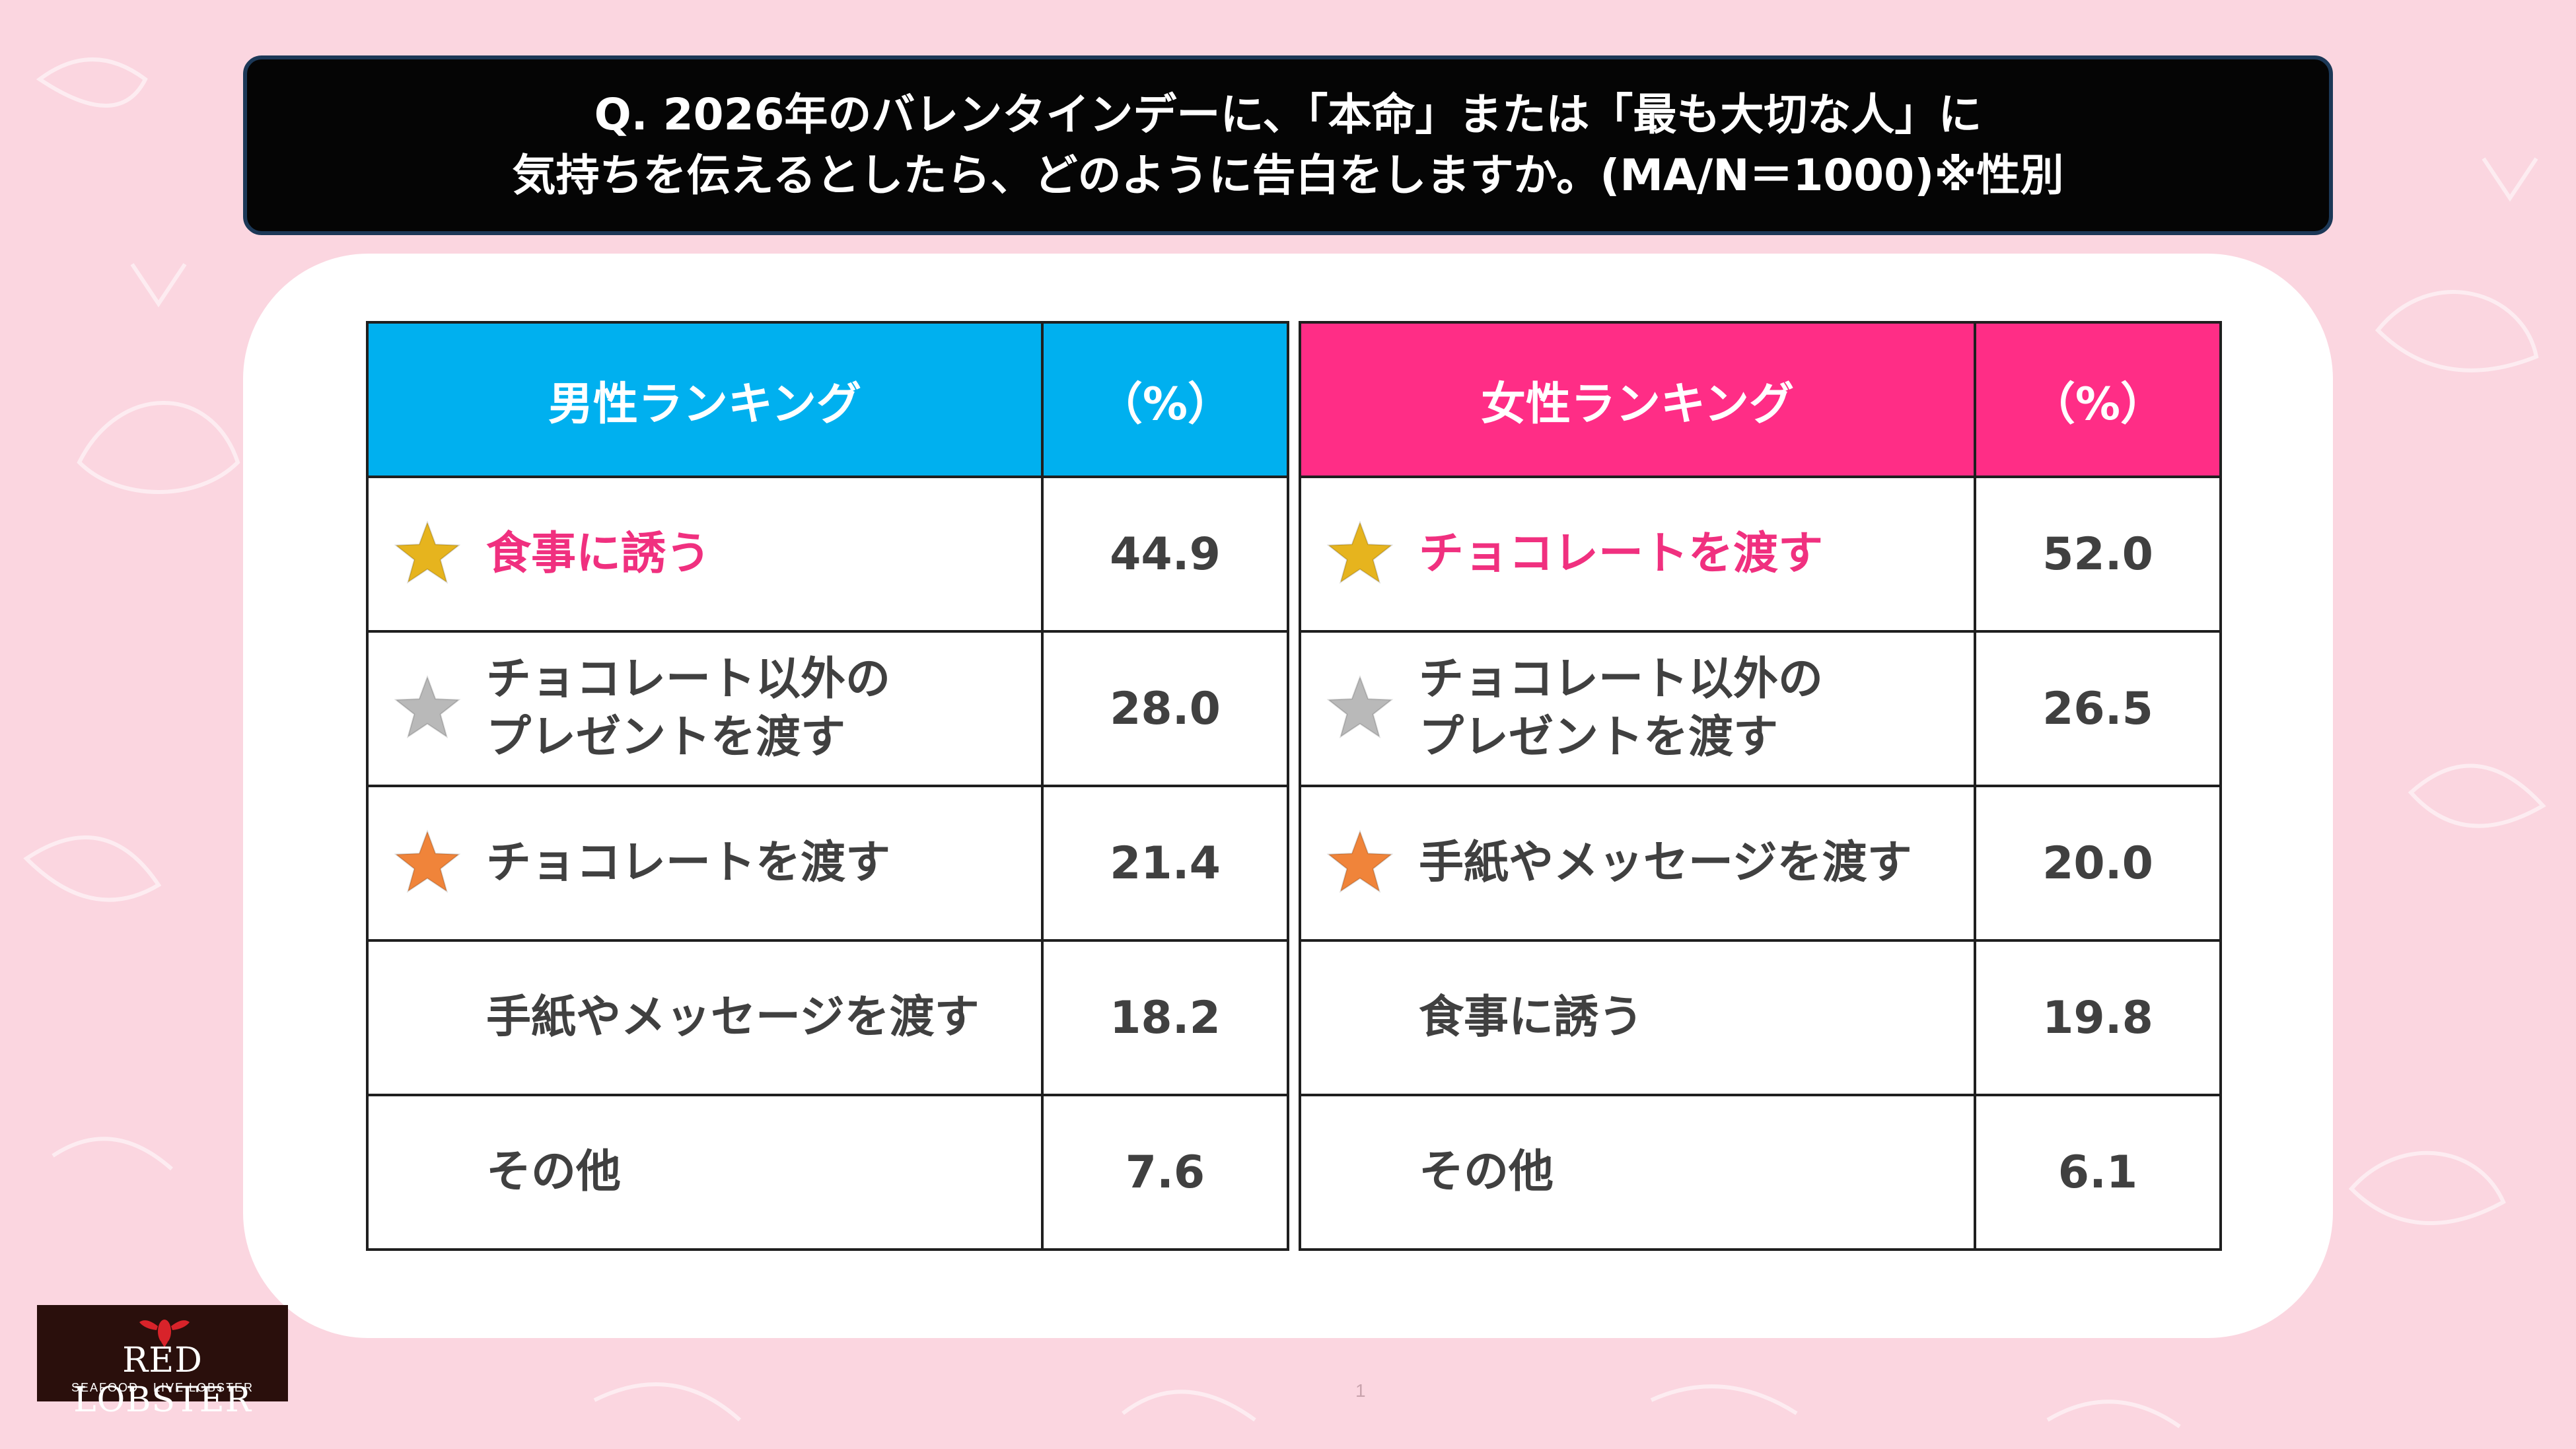 The height and width of the screenshot is (1449, 2576). I want to click on female-table-header: 女性ランキング （%）, so click(1760, 400).